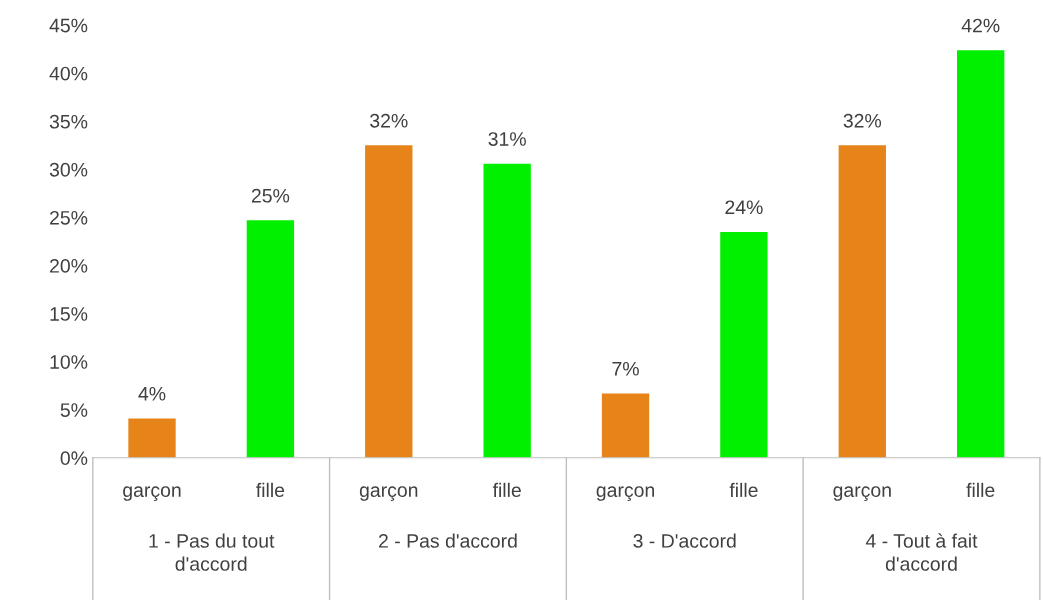 The image size is (1043, 600). Describe the element at coordinates (684, 540) in the screenshot. I see `text: 3 - D'accord` at that location.